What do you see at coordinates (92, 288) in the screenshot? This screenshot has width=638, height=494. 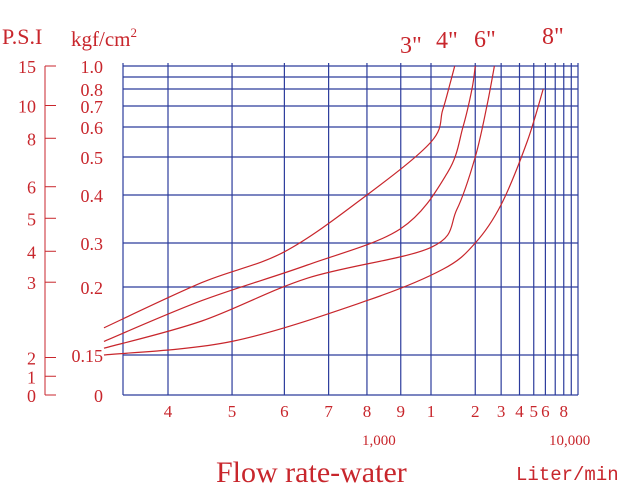 I see `kgf-tick-label: 0.2` at bounding box center [92, 288].